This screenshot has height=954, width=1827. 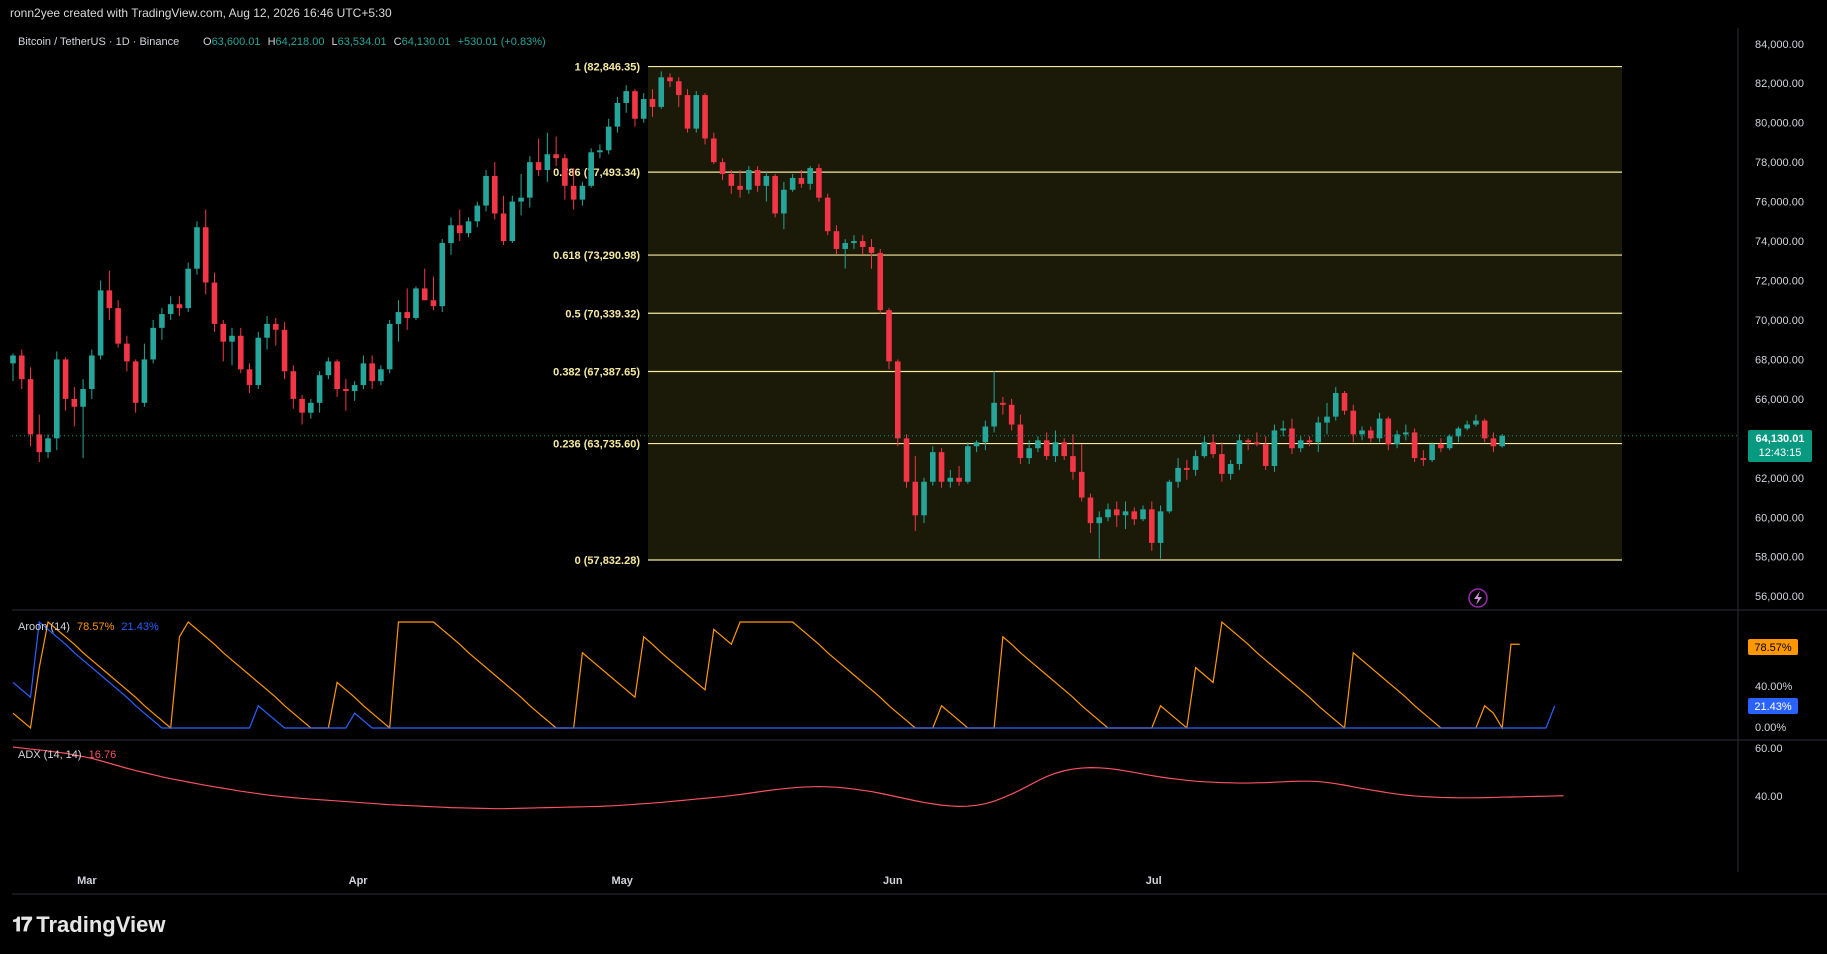 I want to click on aroon-up-badge: 78.57%, so click(x=1773, y=647).